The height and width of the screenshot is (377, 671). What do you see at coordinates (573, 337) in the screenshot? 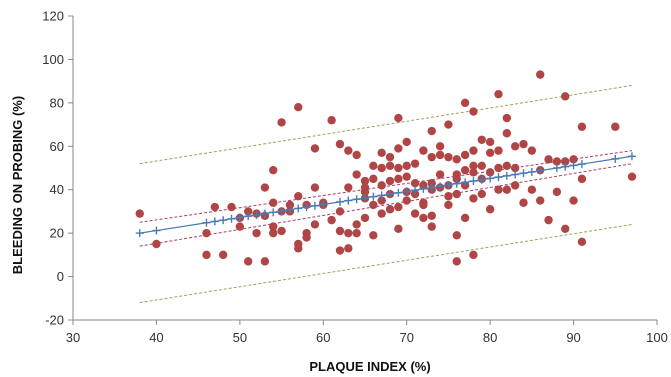
I see `x-tick-label: 90` at bounding box center [573, 337].